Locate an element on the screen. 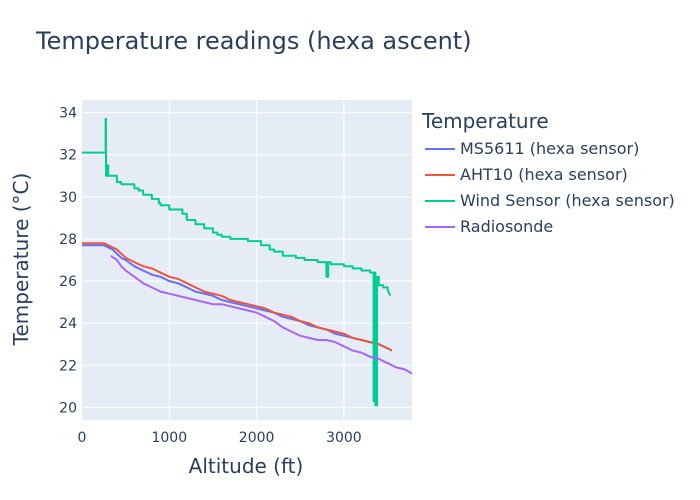 The width and height of the screenshot is (700, 500). y-tick-label: 30 is located at coordinates (68, 198).